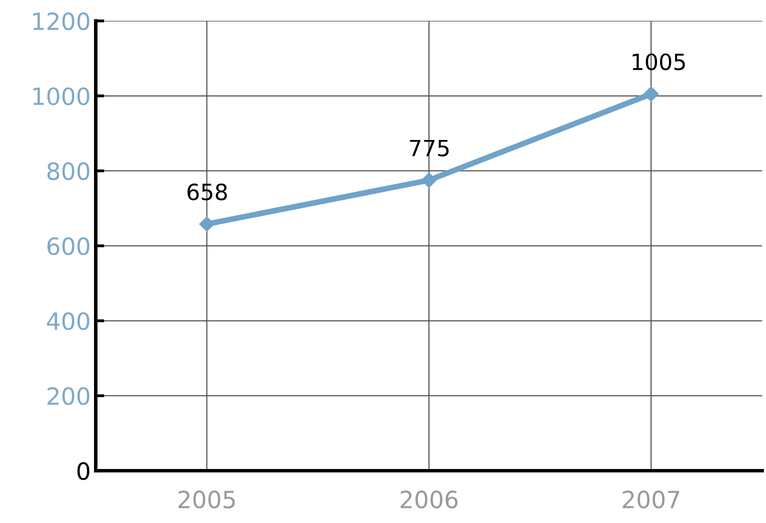 This screenshot has width=766, height=523. Describe the element at coordinates (206, 499) in the screenshot. I see `x-tick-label: 2005` at that location.